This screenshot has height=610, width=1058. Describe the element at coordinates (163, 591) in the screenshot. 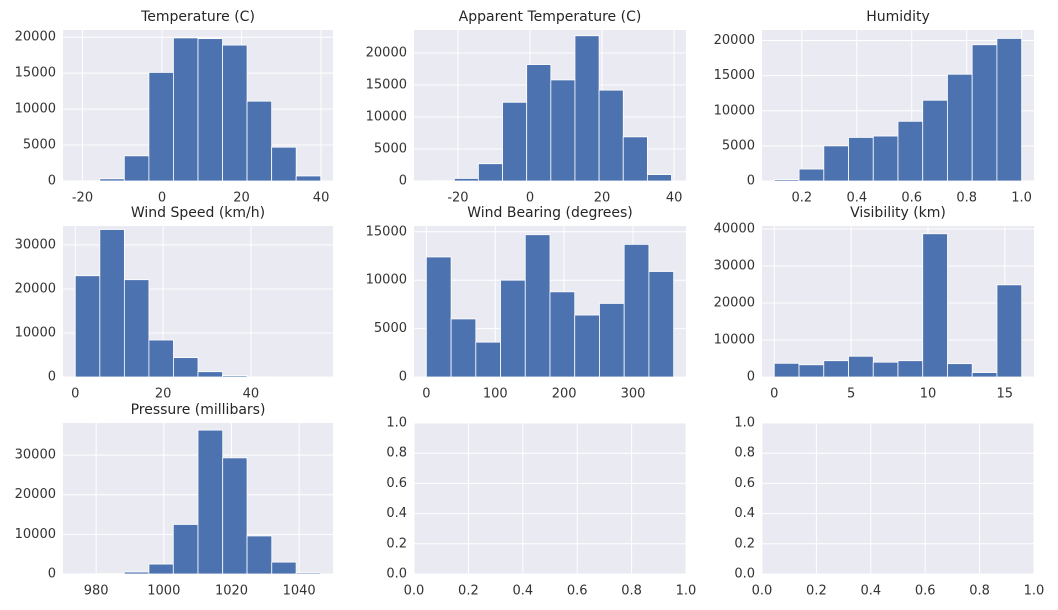

I see `x-tick-label: 1000` at that location.